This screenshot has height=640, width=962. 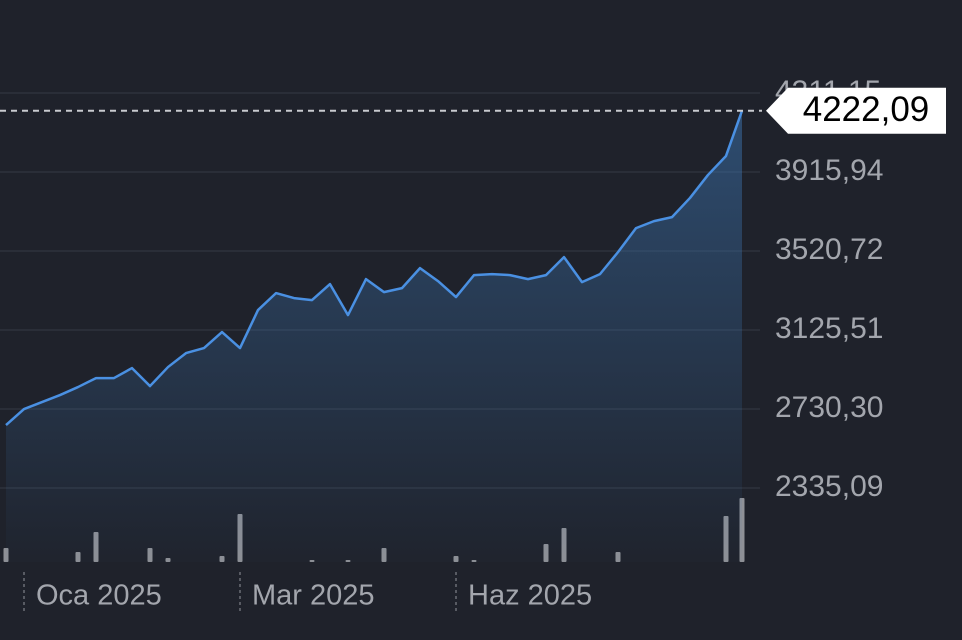 What do you see at coordinates (829, 486) in the screenshot?
I see `y-tick-label: 2335,09` at bounding box center [829, 486].